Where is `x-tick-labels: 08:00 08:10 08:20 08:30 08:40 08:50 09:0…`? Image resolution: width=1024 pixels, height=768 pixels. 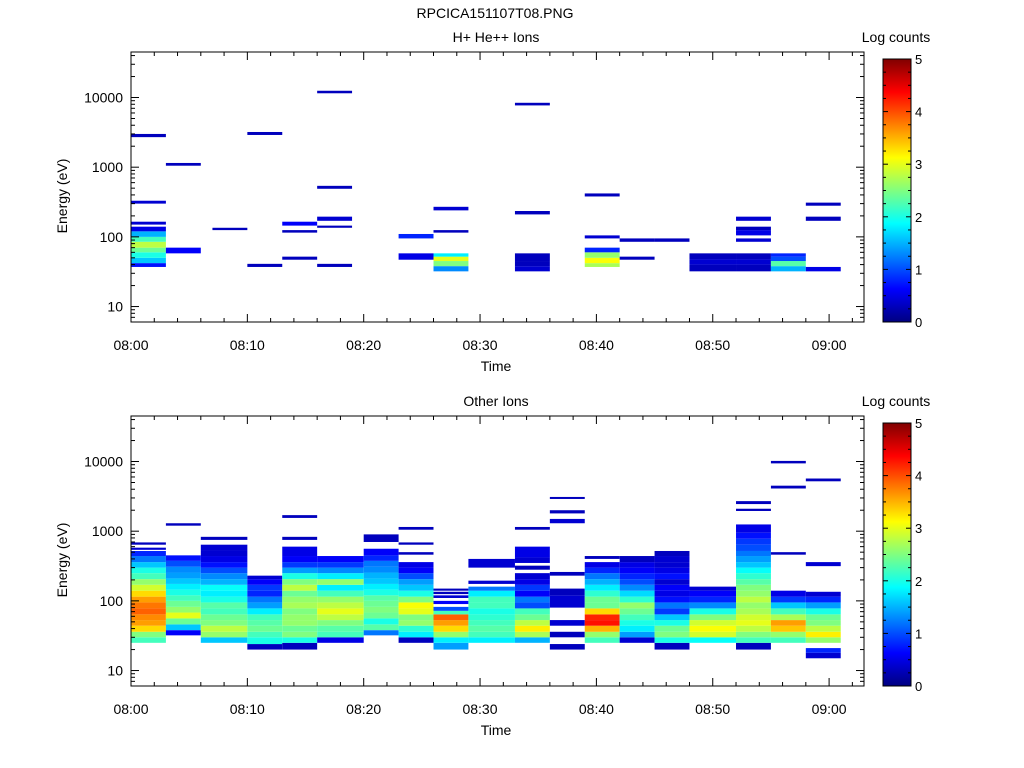 x-tick-labels: 08:00 08:10 08:20 08:30 08:40 08:50 09:0… is located at coordinates (479, 709).